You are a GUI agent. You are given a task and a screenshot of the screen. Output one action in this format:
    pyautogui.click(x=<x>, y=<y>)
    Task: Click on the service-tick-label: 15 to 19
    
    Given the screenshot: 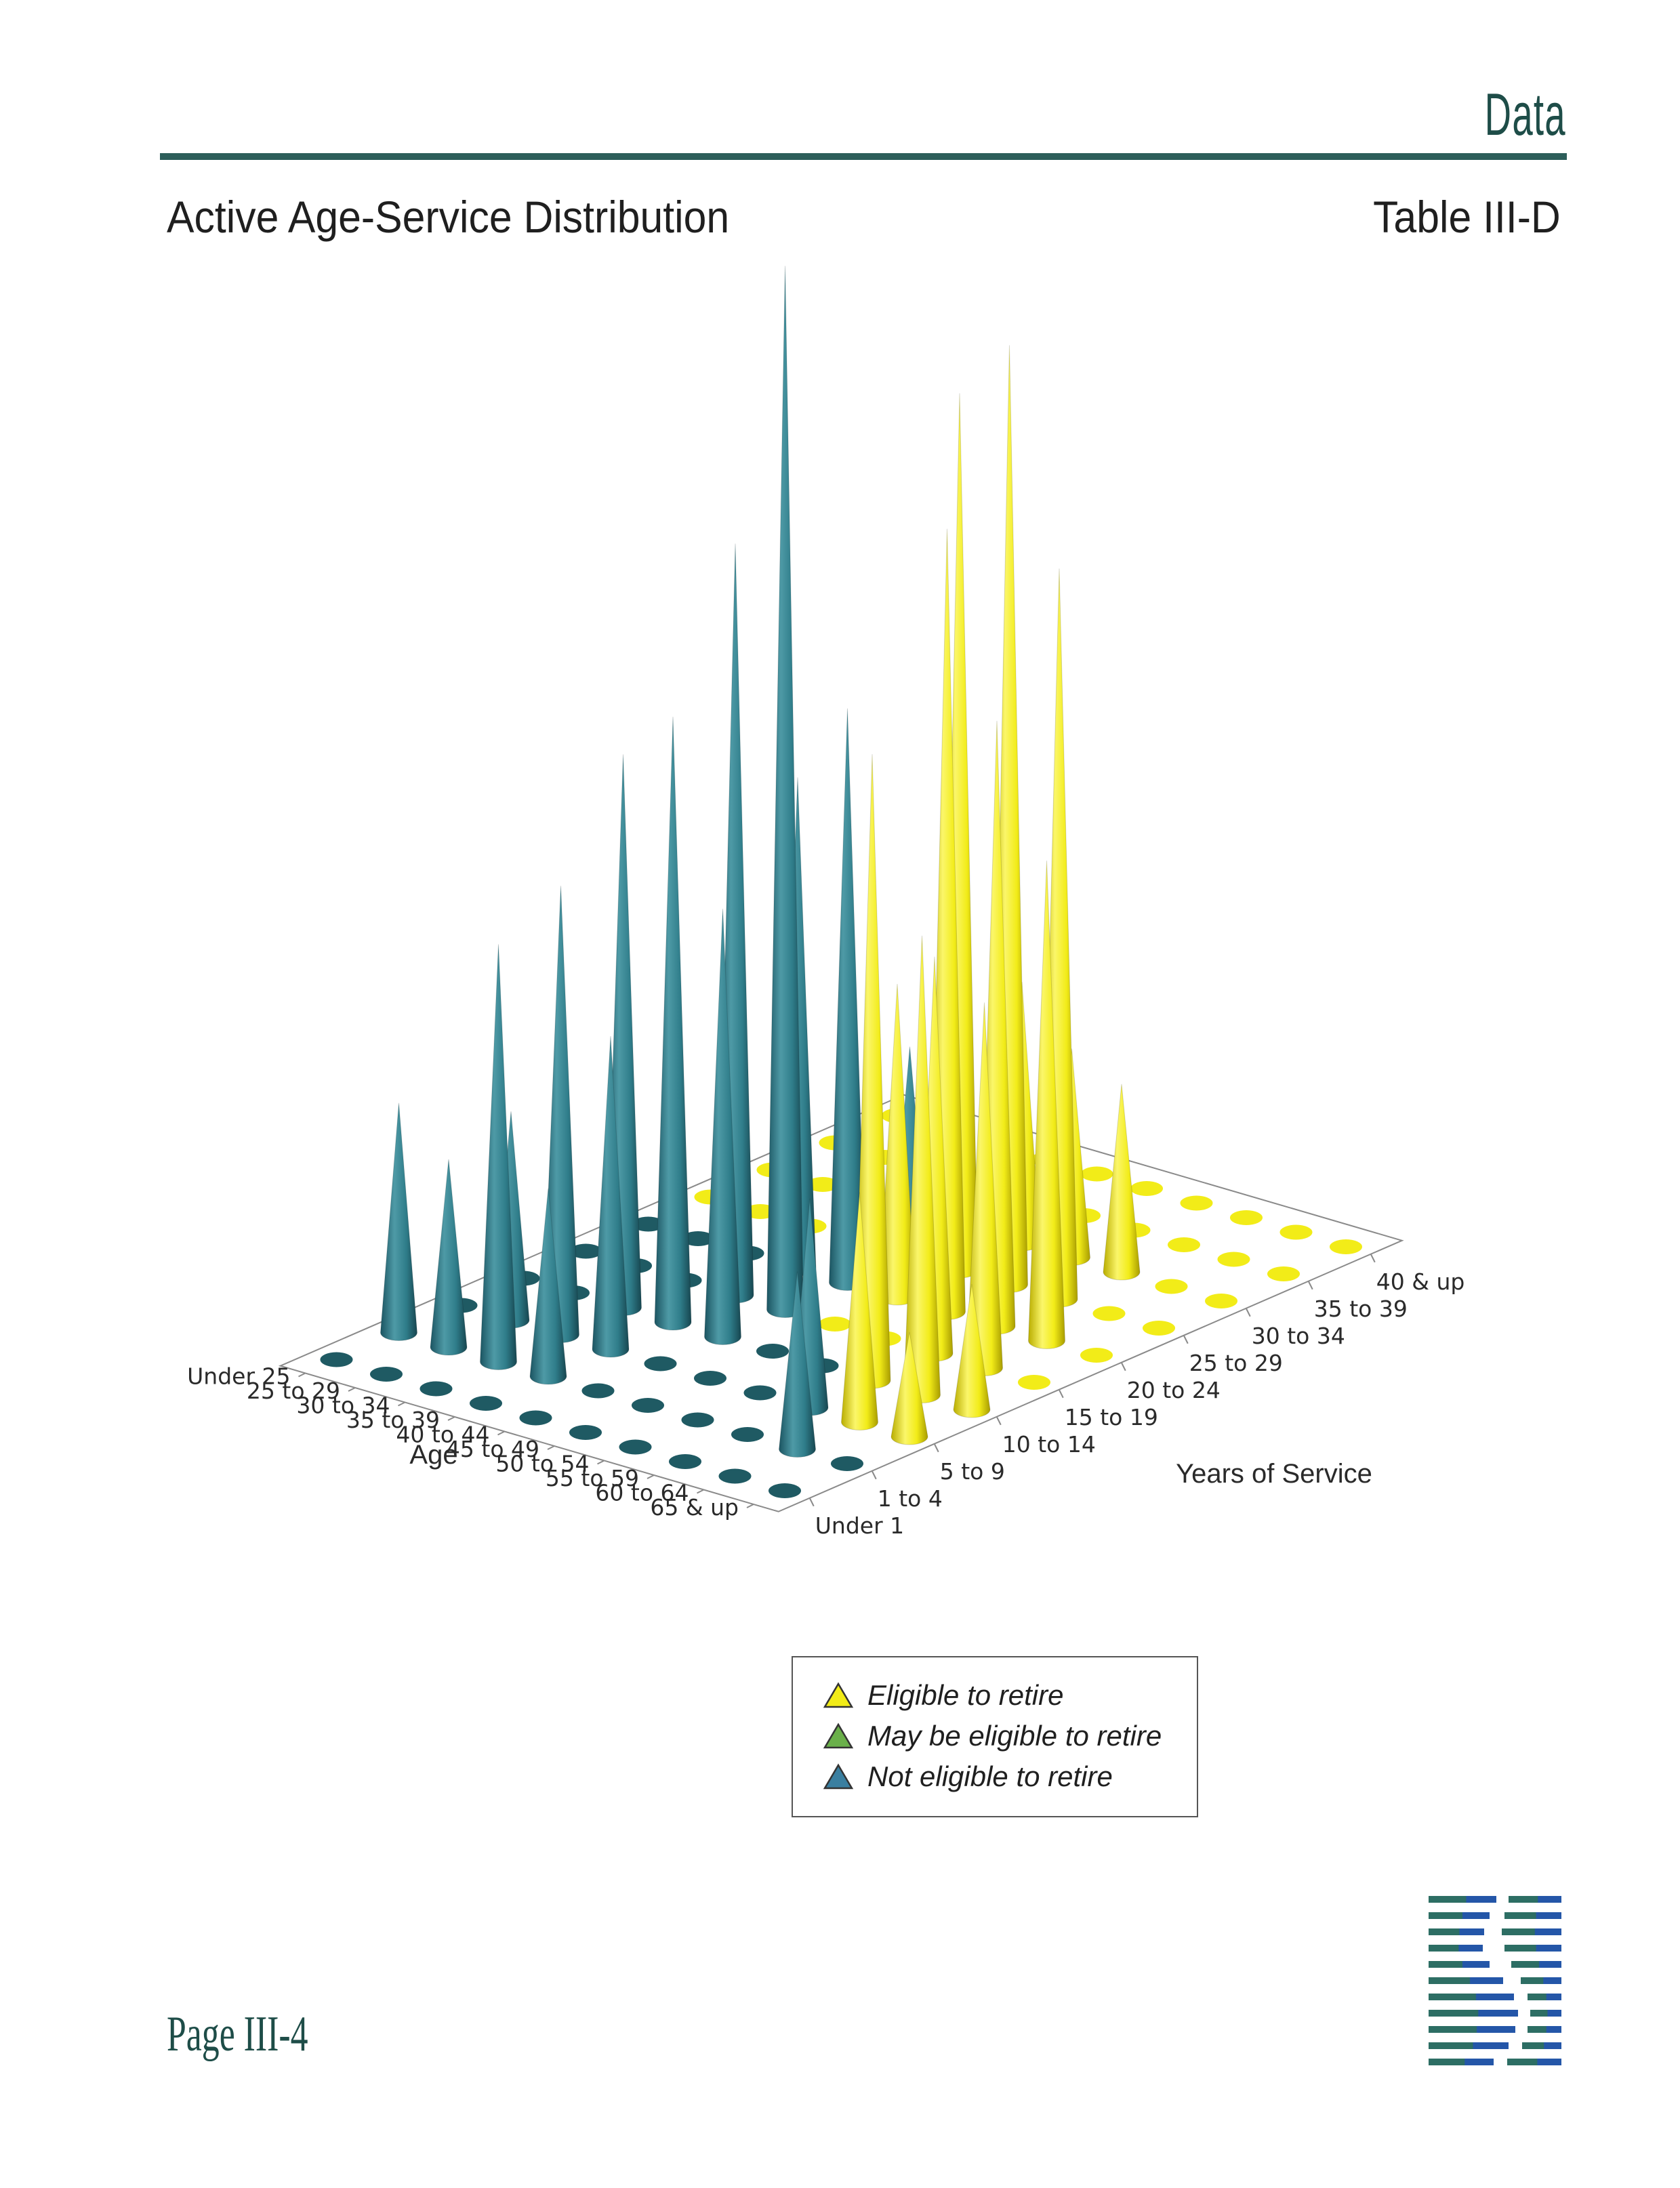 What is the action you would take?
    pyautogui.click(x=1111, y=1417)
    